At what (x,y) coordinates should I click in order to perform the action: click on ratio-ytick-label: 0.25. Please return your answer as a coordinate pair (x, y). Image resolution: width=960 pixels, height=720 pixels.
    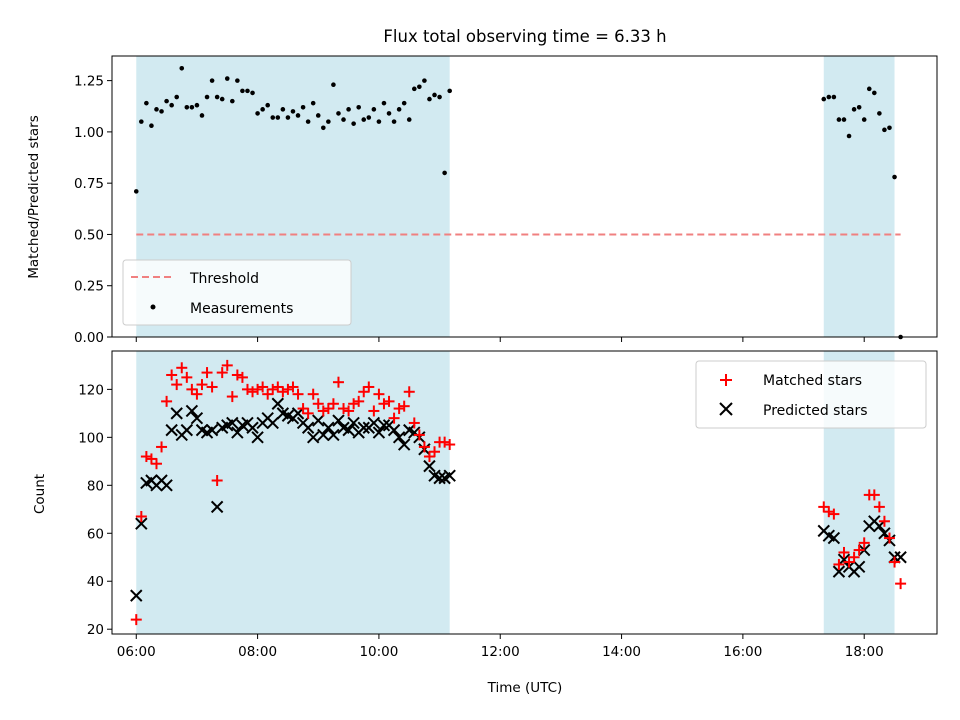
    Looking at the image, I should click on (89, 287).